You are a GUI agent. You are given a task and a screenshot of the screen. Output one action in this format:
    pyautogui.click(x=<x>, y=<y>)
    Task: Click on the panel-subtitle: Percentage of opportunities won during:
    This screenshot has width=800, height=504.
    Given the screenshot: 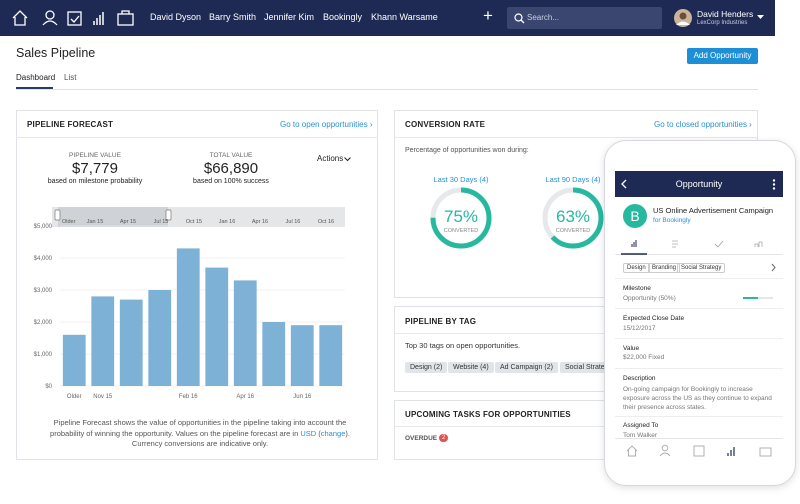 What is the action you would take?
    pyautogui.click(x=467, y=150)
    